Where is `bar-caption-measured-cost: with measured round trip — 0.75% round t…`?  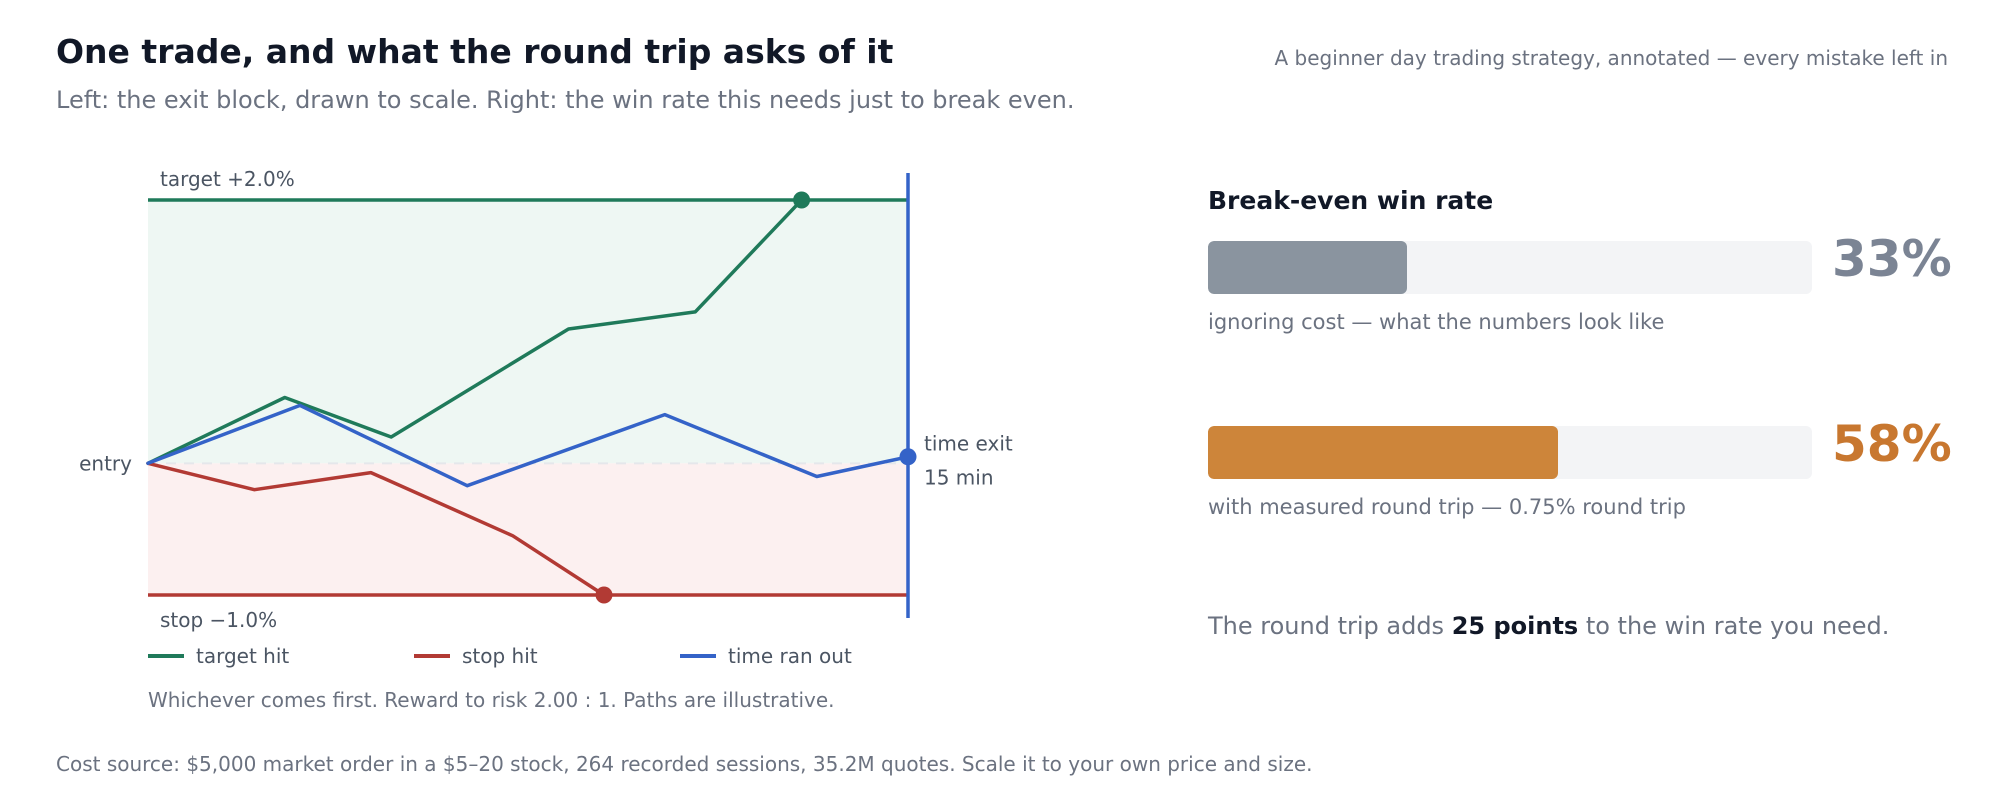 bar-caption-measured-cost: with measured round trip — 0.75% round t… is located at coordinates (1447, 507).